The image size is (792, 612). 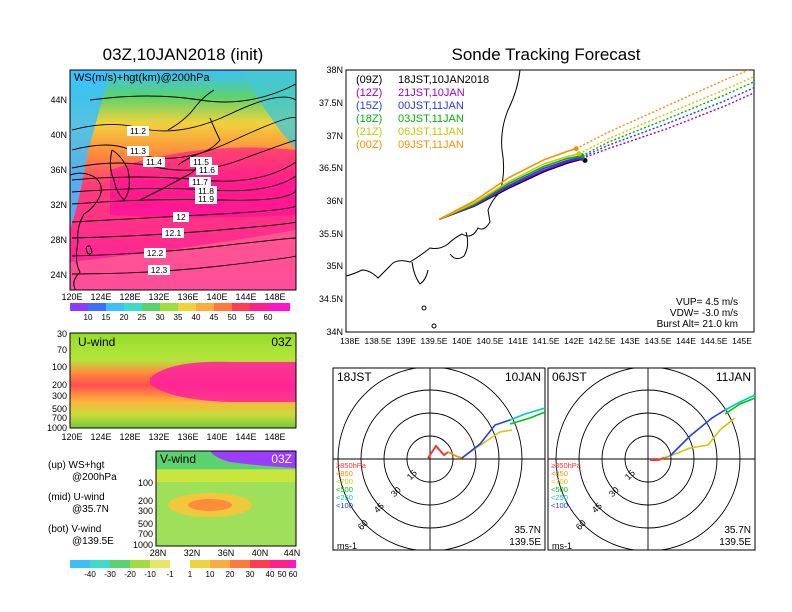 I want to click on lon-tick: 139.5E, so click(x=434, y=341).